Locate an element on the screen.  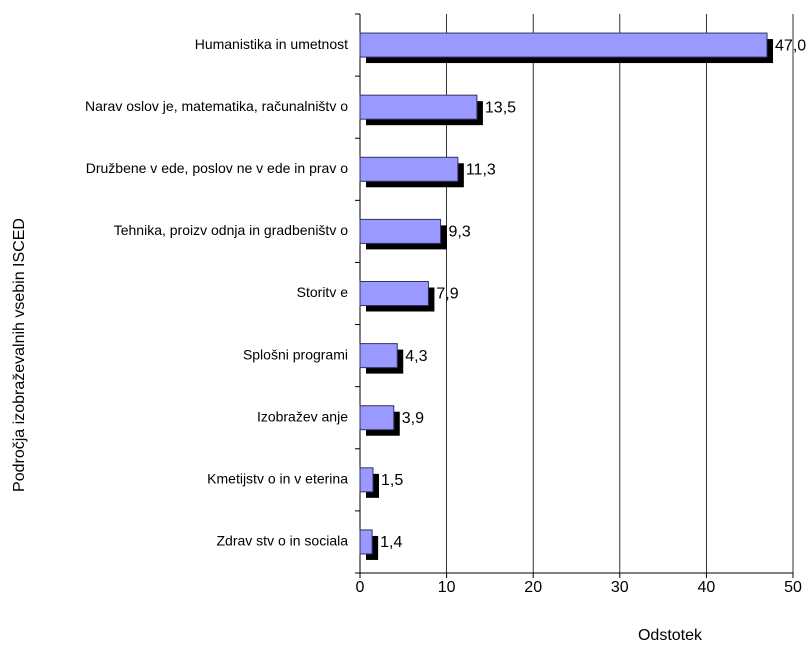
value-label: 3,9 is located at coordinates (413, 418).